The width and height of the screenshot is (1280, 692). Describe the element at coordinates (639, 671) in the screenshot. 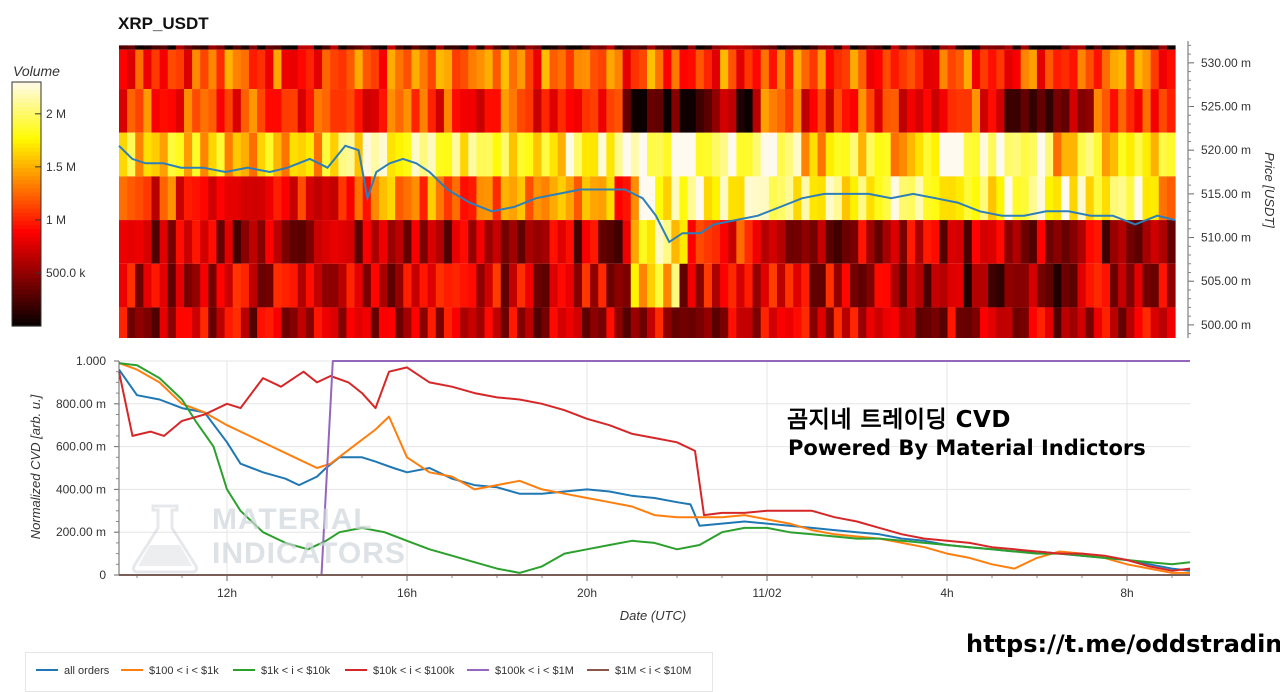

I see `legend-item: $1M < i < $10M` at that location.